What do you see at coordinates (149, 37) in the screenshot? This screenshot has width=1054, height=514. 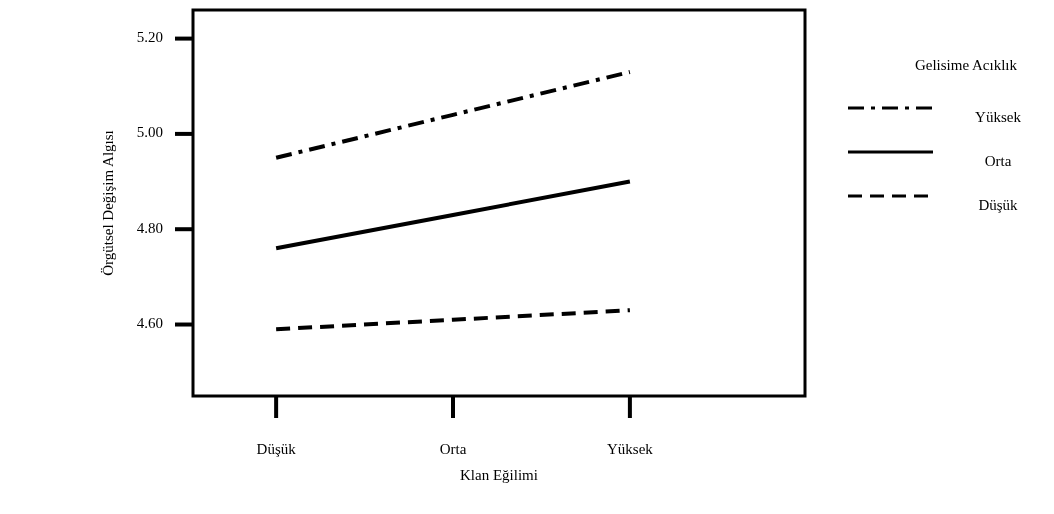 I see `y-tick-label: 5.20` at bounding box center [149, 37].